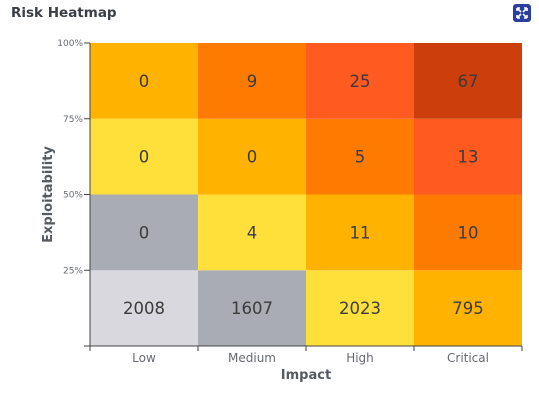  Describe the element at coordinates (70, 44) in the screenshot. I see `y-tick-label: 100%` at that location.